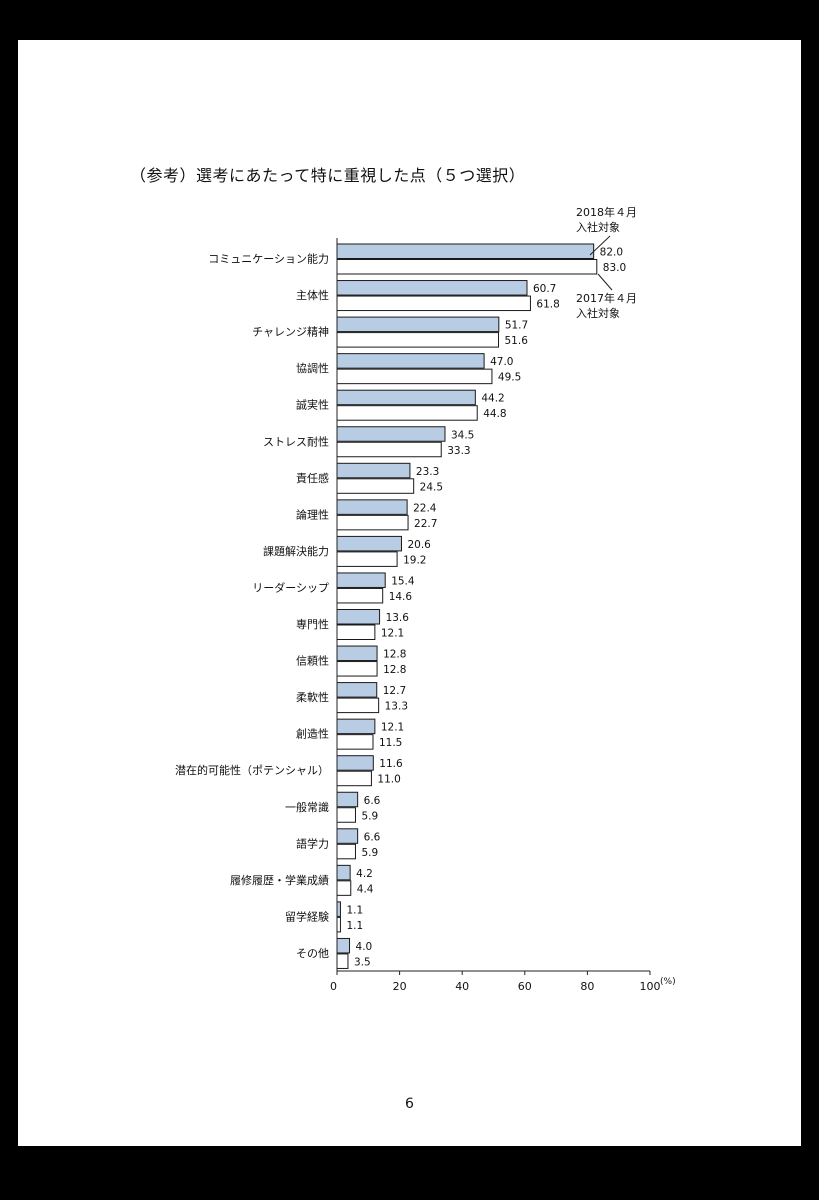 The width and height of the screenshot is (819, 1200). What do you see at coordinates (328, 175) in the screenshot?
I see `chart-title: （参考）選考にあたって特に重視した点（５つ選択）` at bounding box center [328, 175].